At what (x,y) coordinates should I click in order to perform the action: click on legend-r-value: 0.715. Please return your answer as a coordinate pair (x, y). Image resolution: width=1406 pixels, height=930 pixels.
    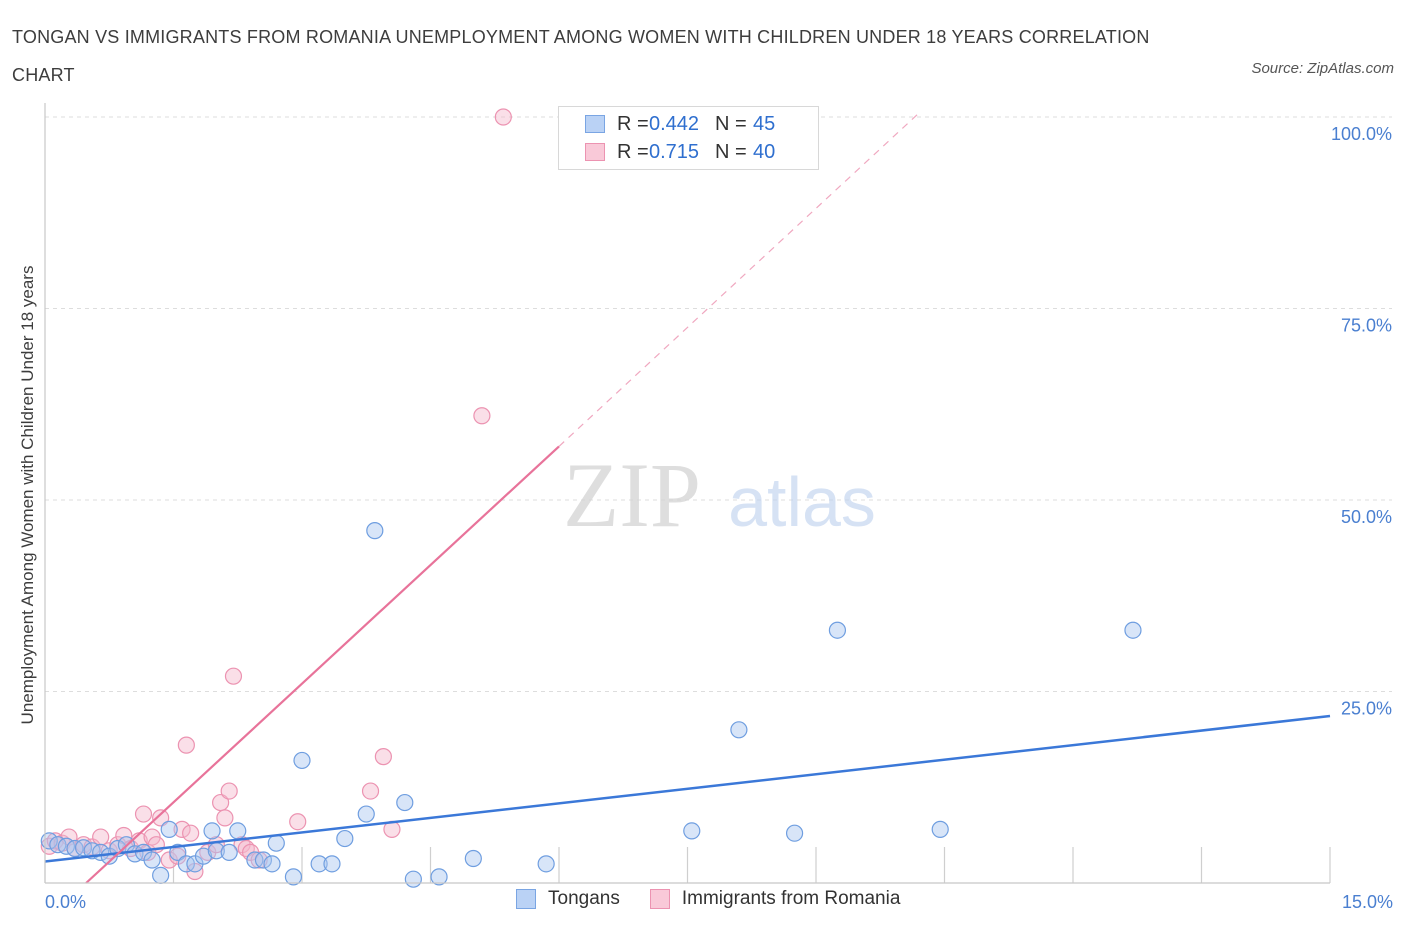
    Looking at the image, I should click on (674, 151).